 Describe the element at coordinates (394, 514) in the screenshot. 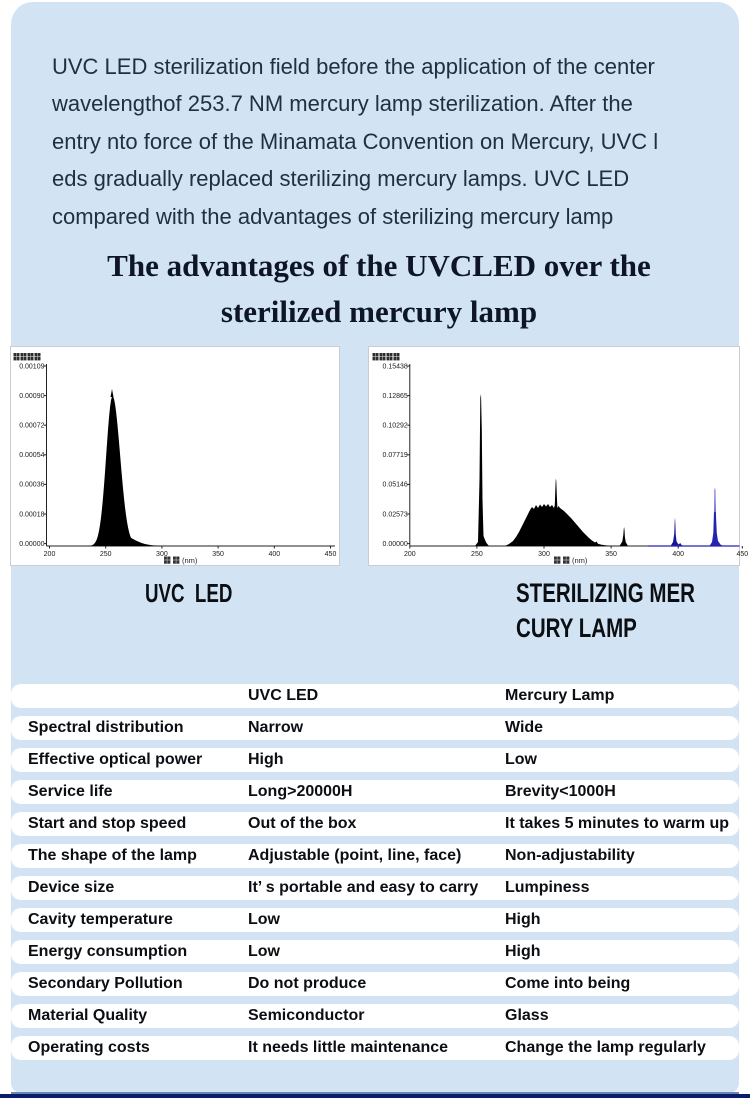

I see `svg-text: 0.02573` at that location.